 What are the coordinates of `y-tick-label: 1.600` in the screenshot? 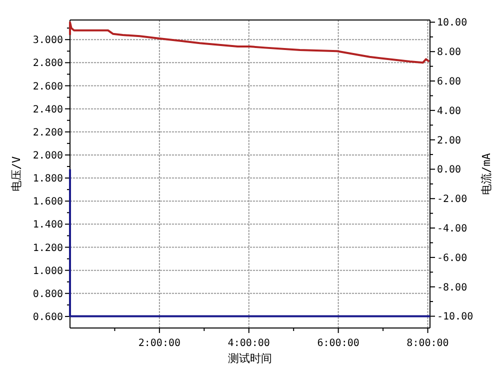 It's located at (47, 202).